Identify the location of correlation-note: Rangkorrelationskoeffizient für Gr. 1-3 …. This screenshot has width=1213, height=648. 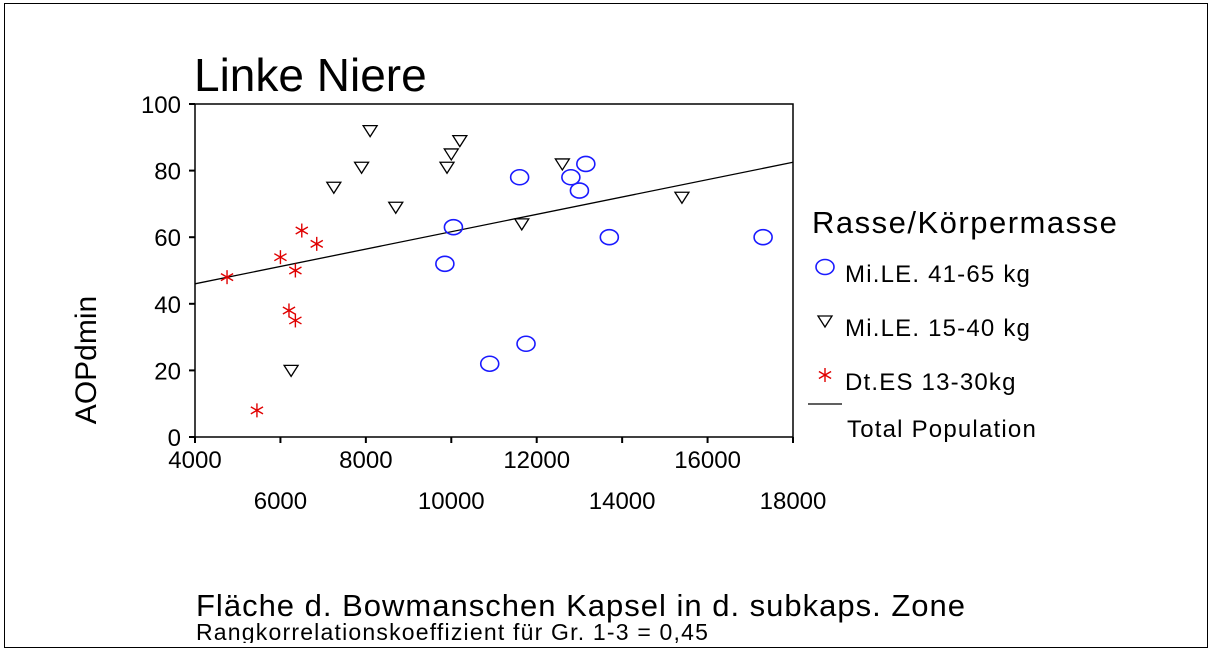
(452, 631).